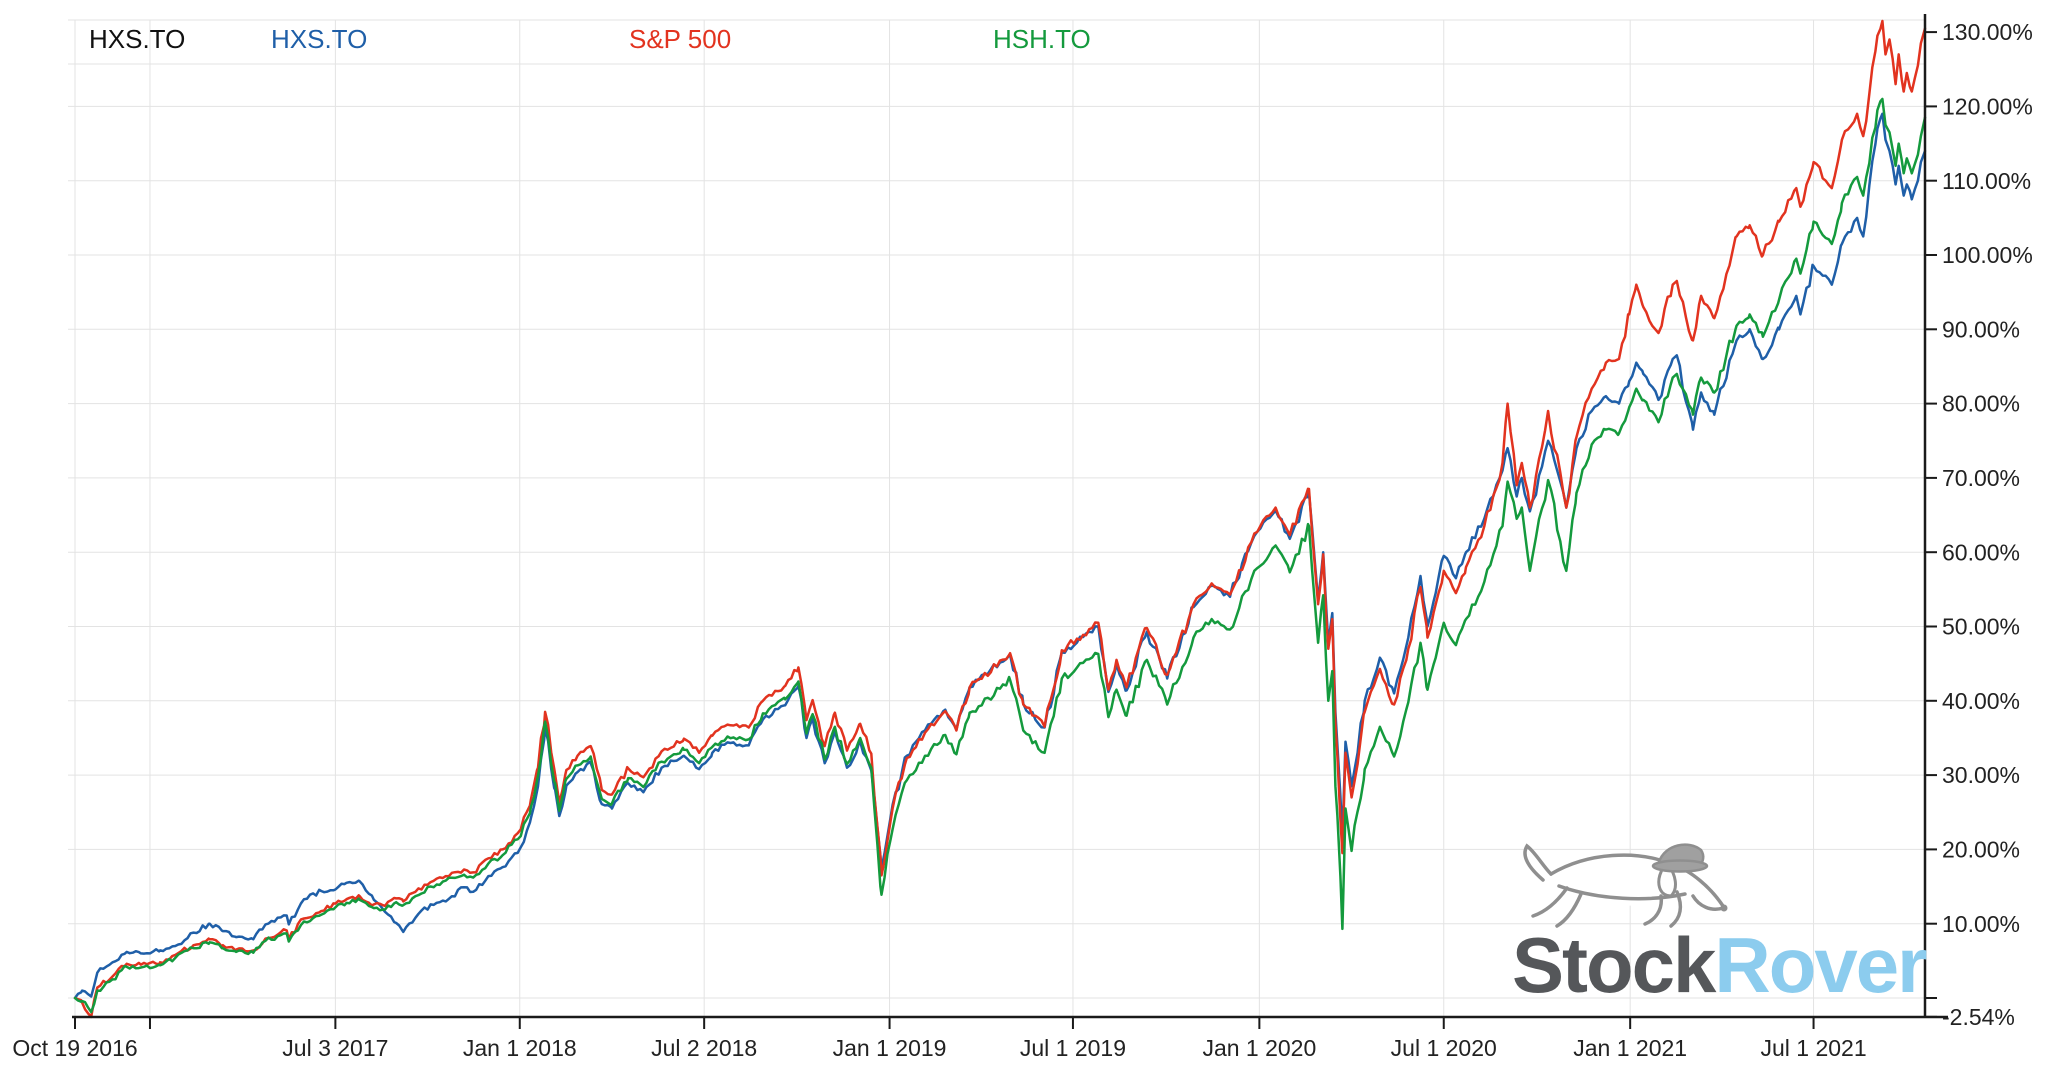 Image resolution: width=2048 pixels, height=1079 pixels. What do you see at coordinates (1820, 965) in the screenshot?
I see `wordmark-rover: Rover` at bounding box center [1820, 965].